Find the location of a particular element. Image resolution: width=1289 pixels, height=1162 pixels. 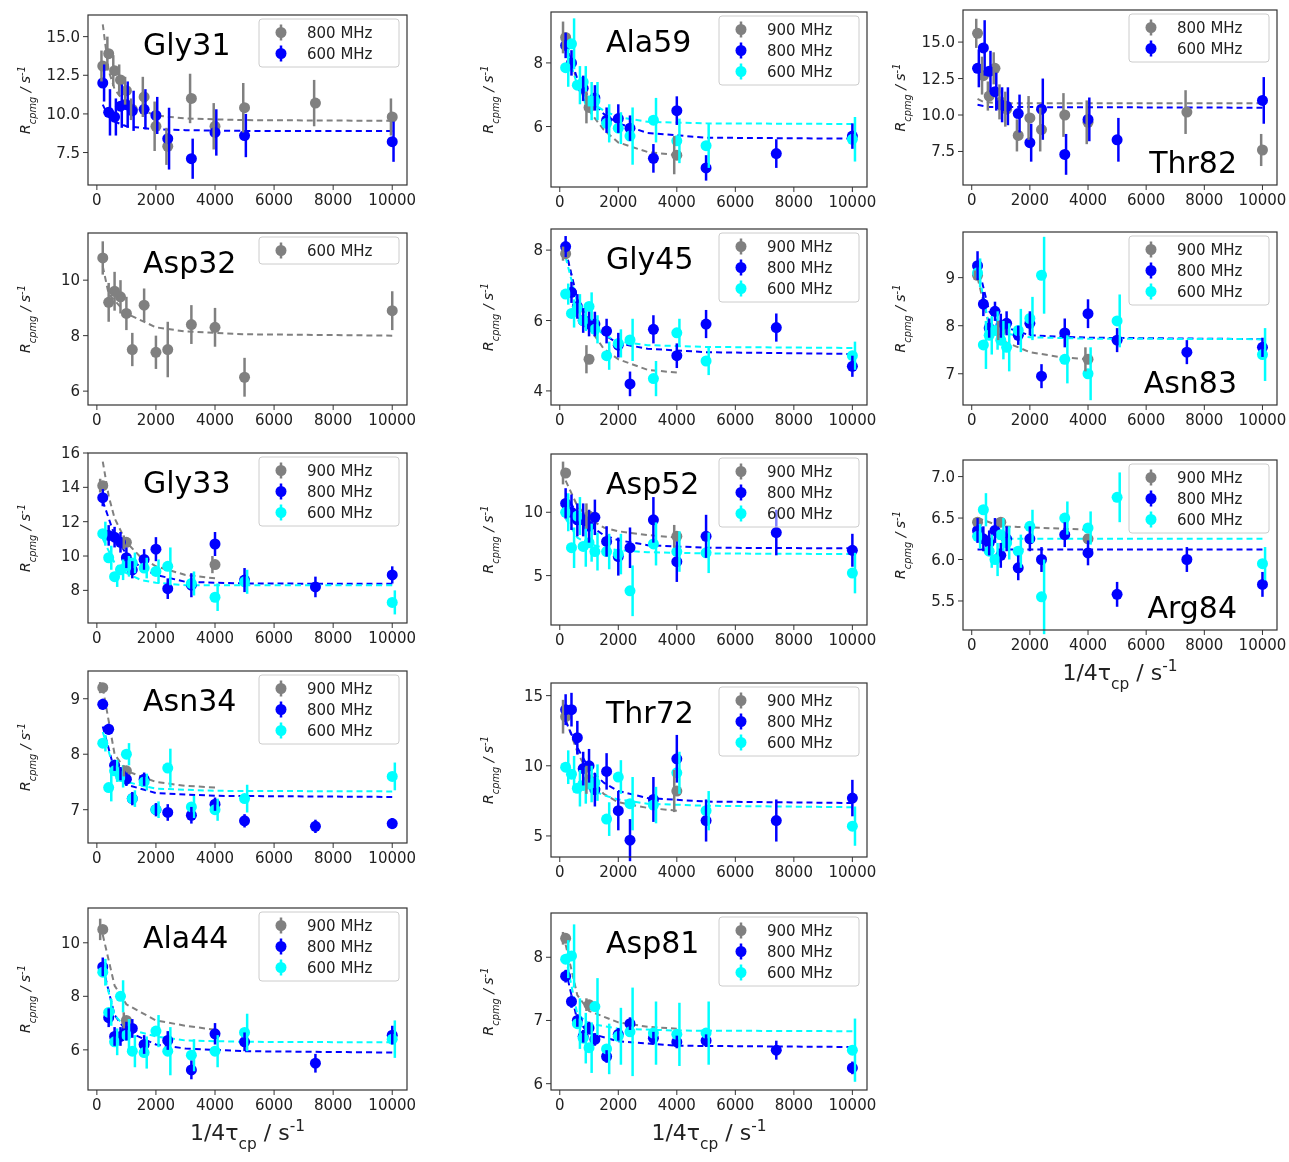

chart-title: Thr72 is located at coordinates (649, 712).